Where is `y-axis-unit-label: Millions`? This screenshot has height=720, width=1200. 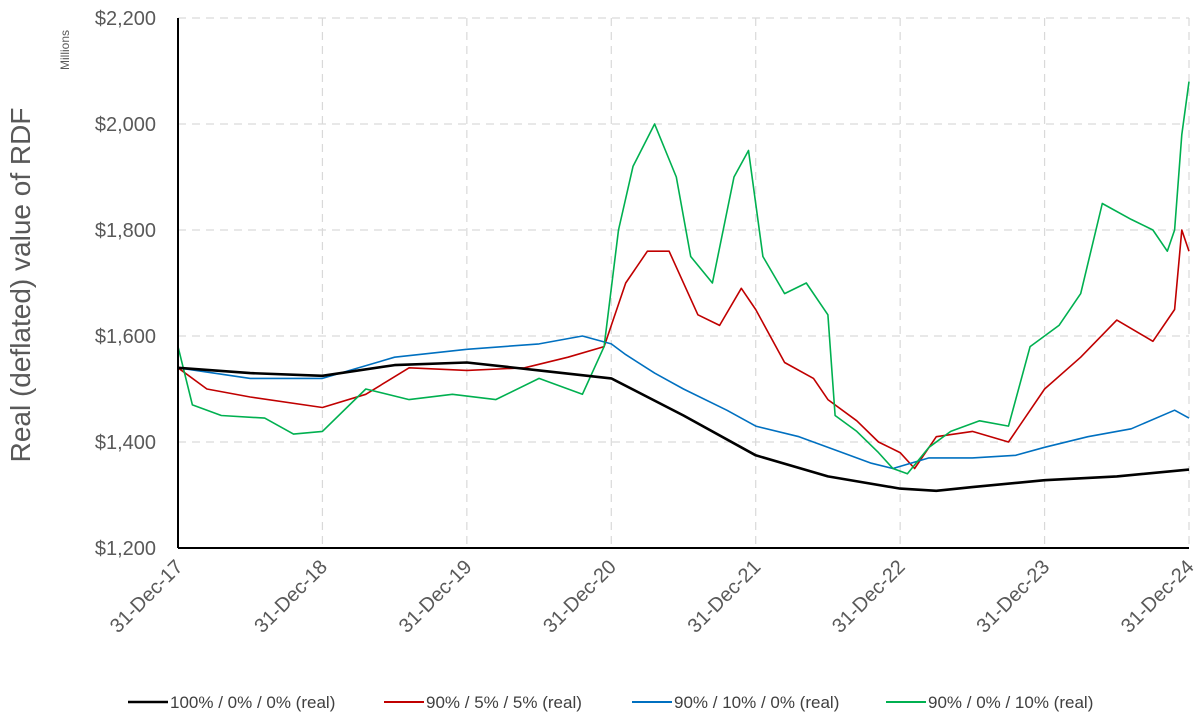 y-axis-unit-label: Millions is located at coordinates (65, 50).